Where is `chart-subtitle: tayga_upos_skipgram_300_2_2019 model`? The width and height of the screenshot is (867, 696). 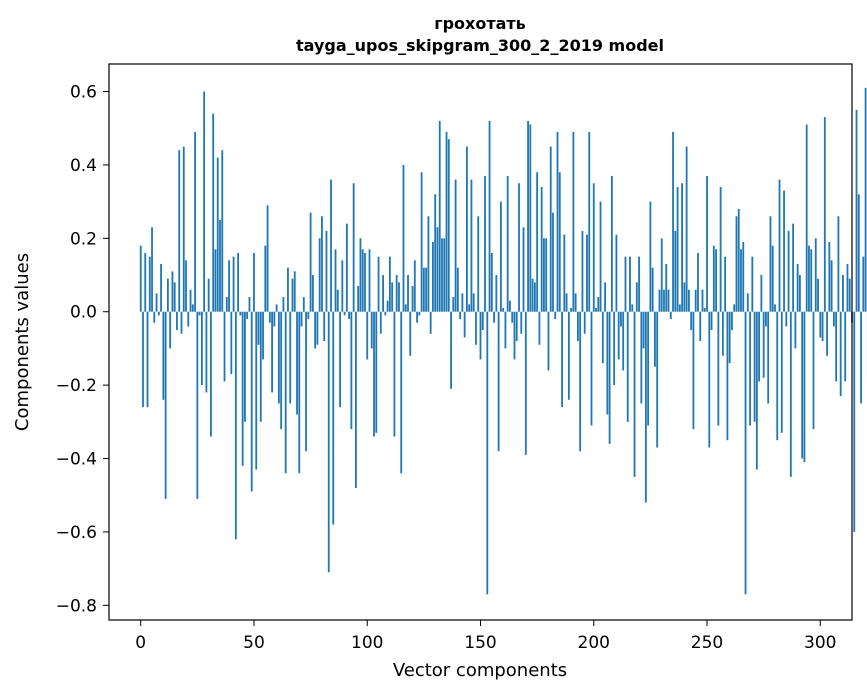 chart-subtitle: tayga_upos_skipgram_300_2_2019 model is located at coordinates (480, 45).